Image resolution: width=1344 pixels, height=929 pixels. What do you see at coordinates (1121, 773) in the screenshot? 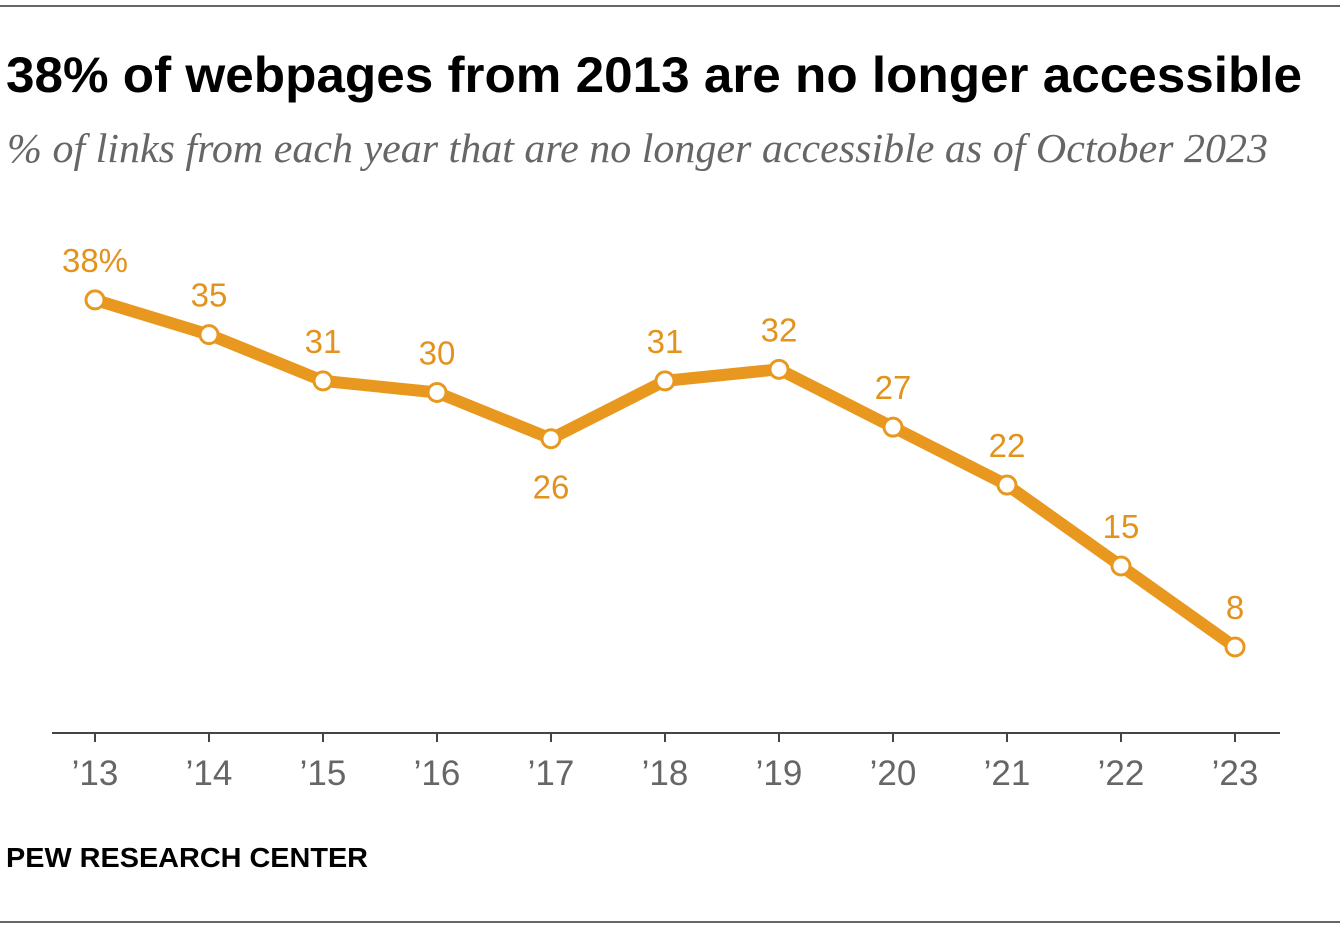
I see `x-tick-label: ’22` at bounding box center [1121, 773].